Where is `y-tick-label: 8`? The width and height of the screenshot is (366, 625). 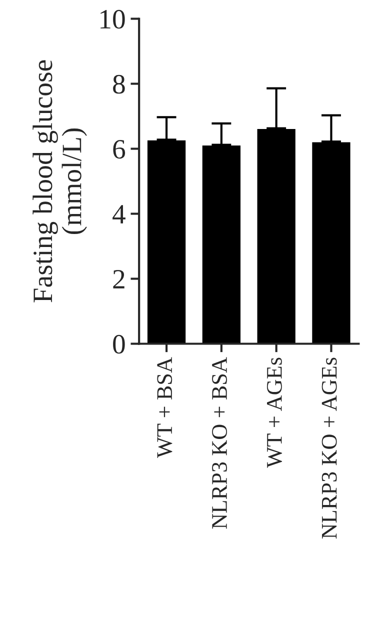 y-tick-label: 8 is located at coordinates (119, 84).